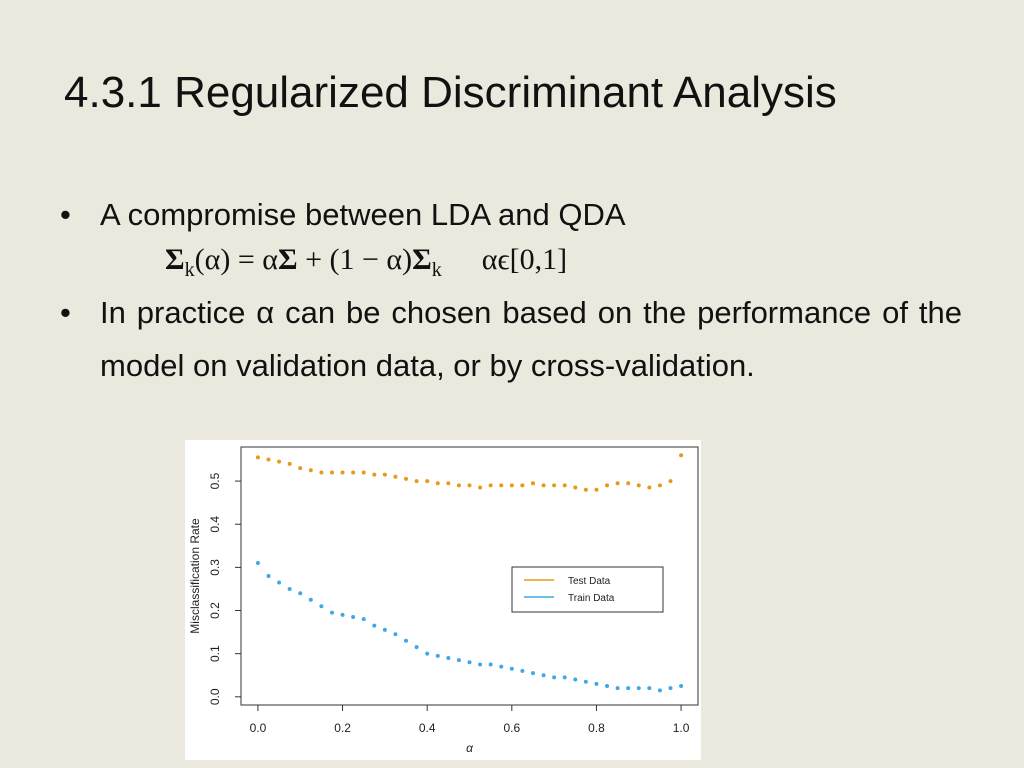 The height and width of the screenshot is (768, 1024). What do you see at coordinates (258, 728) in the screenshot?
I see `x-tick-label: 0.0` at bounding box center [258, 728].